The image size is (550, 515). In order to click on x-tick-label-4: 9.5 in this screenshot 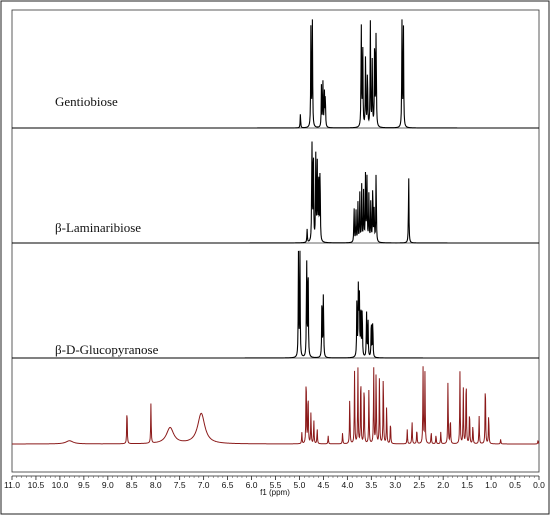, I will do `click(84, 485)`.